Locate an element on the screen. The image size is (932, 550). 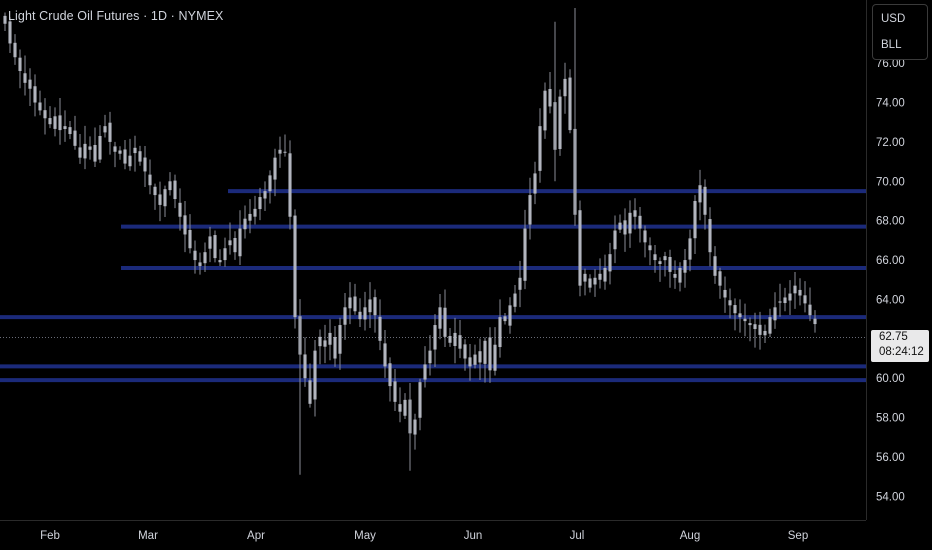
x-tick-label: Sep is located at coordinates (798, 536).